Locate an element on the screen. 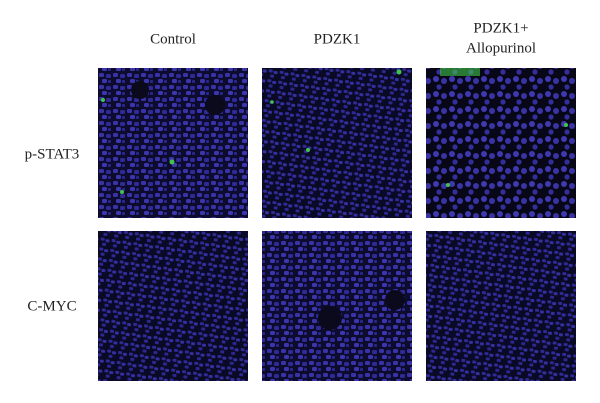 The image size is (600, 403). row-label: C-MYC is located at coordinates (51, 306).